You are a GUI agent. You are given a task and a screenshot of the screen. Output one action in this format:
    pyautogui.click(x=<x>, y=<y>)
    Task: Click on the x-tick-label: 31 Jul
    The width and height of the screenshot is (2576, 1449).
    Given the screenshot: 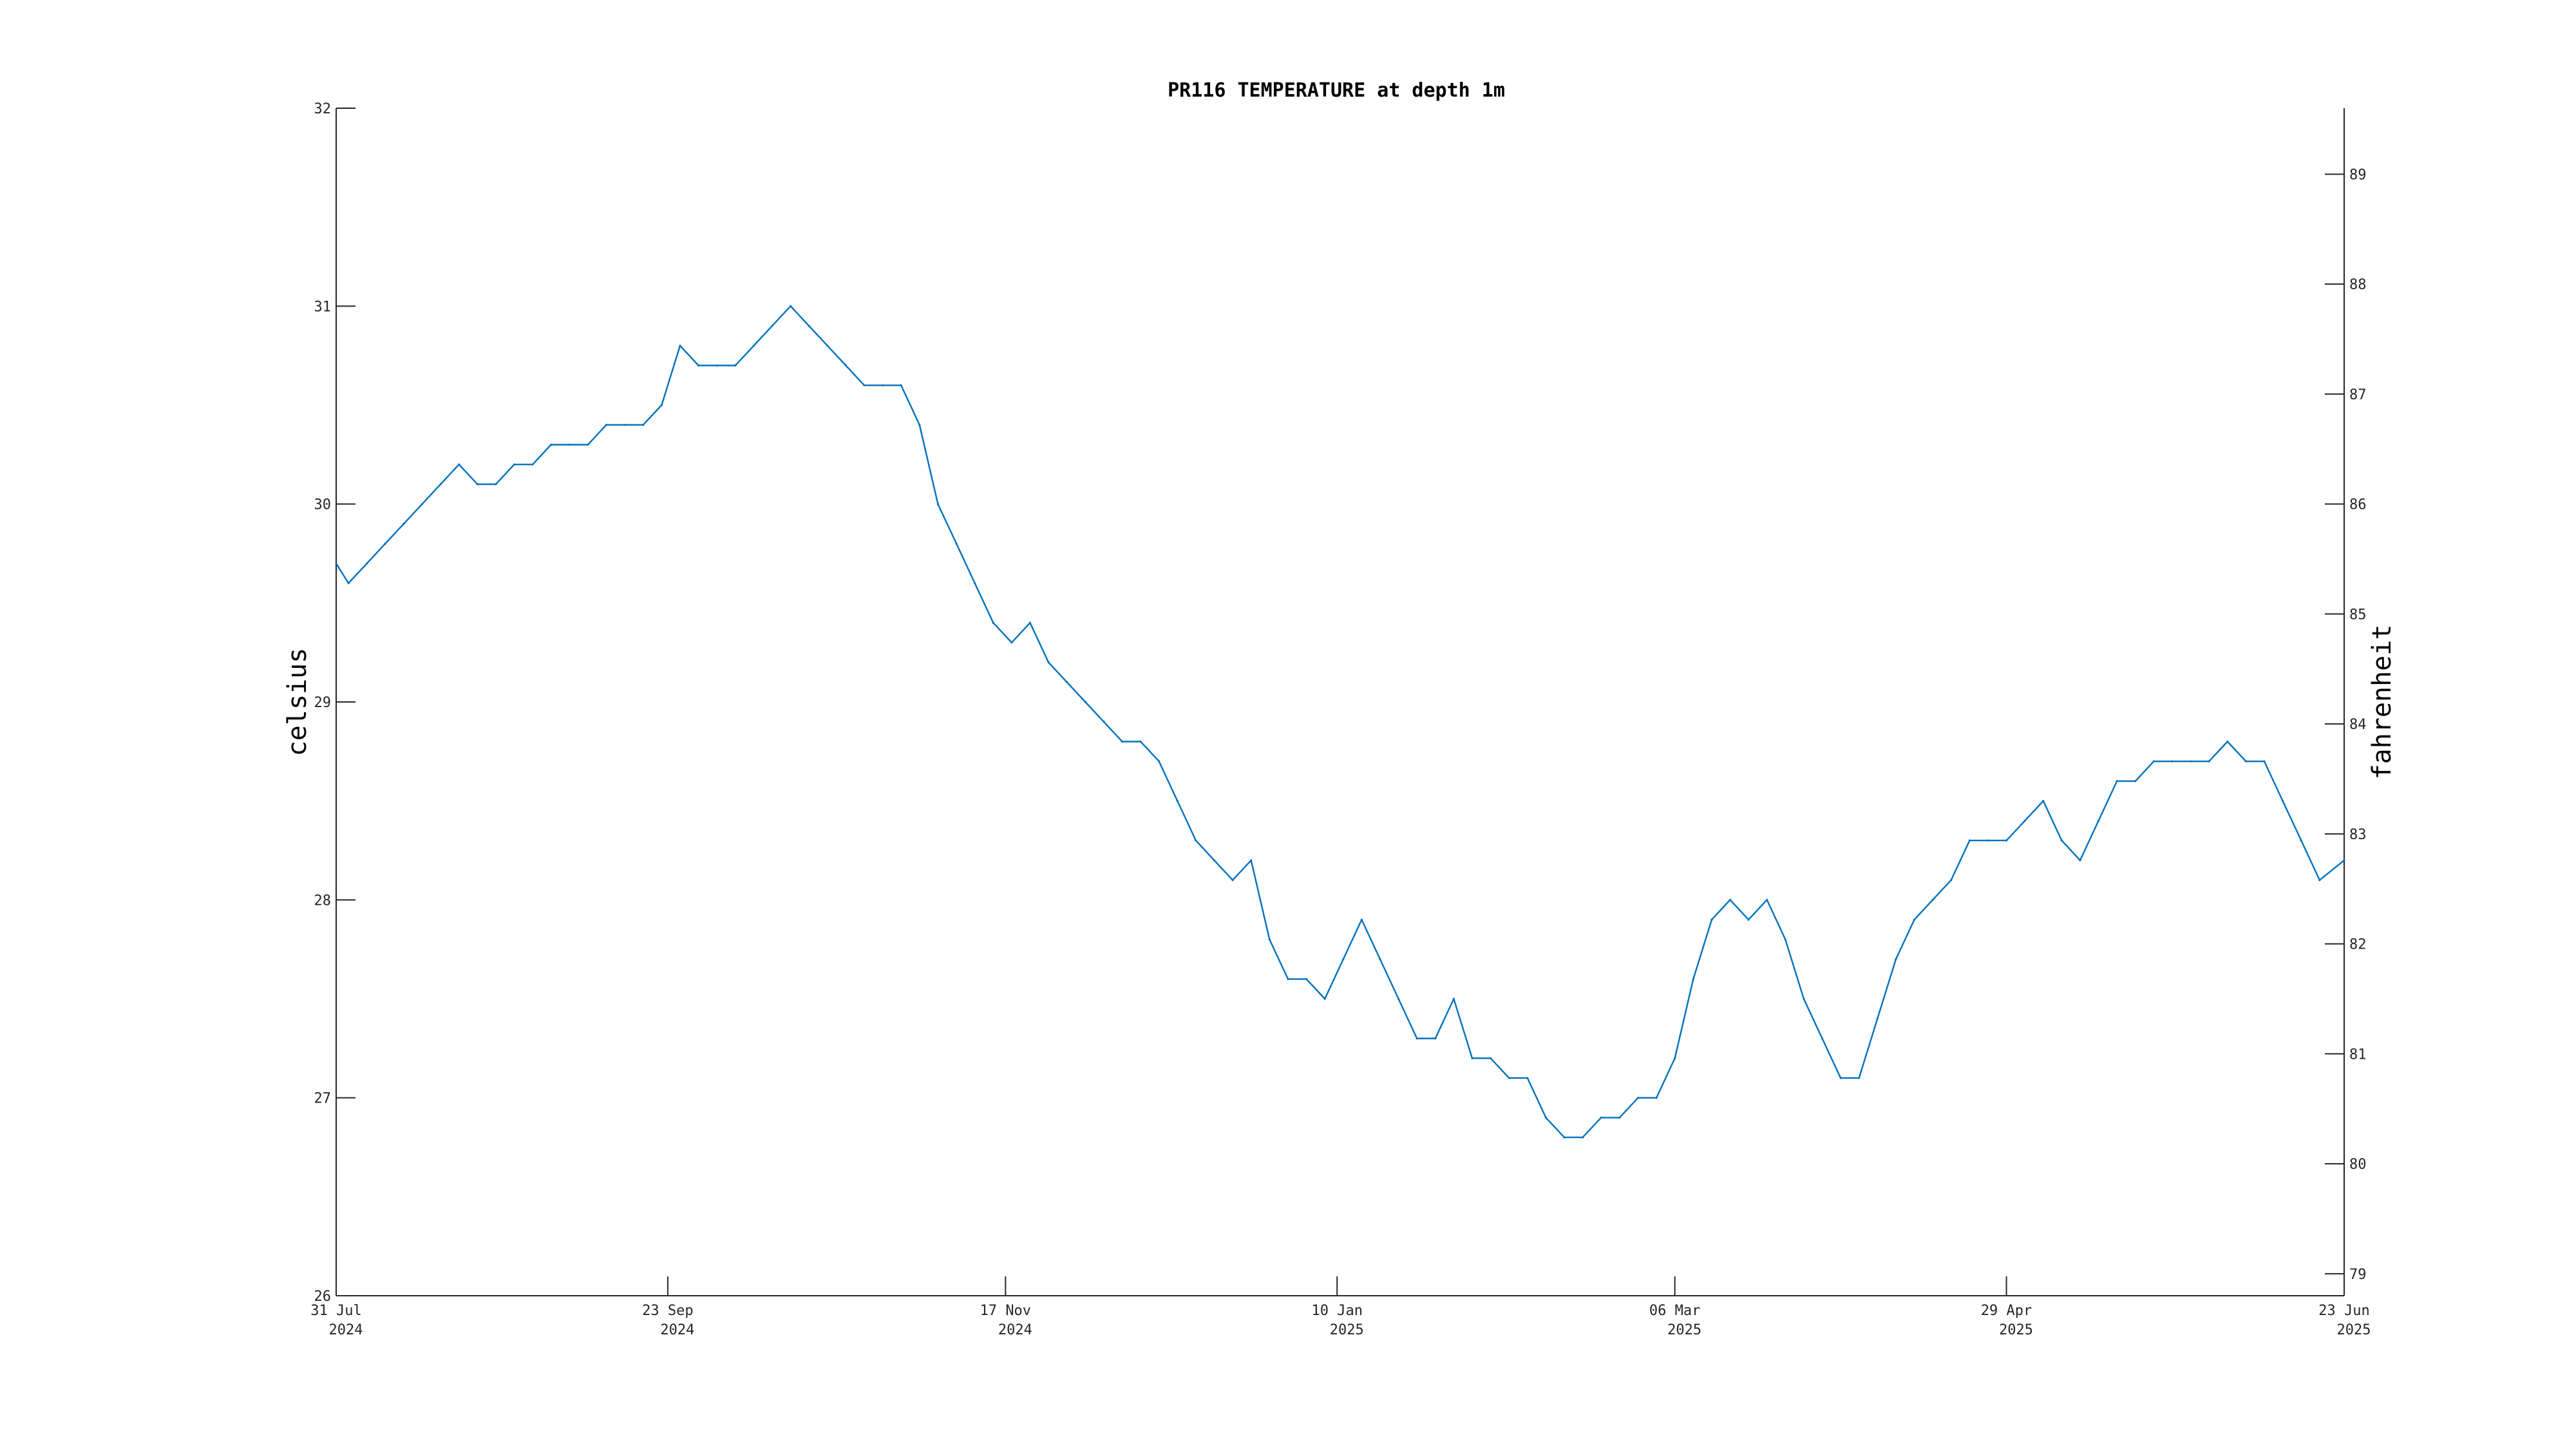 What is the action you would take?
    pyautogui.click(x=335, y=1311)
    